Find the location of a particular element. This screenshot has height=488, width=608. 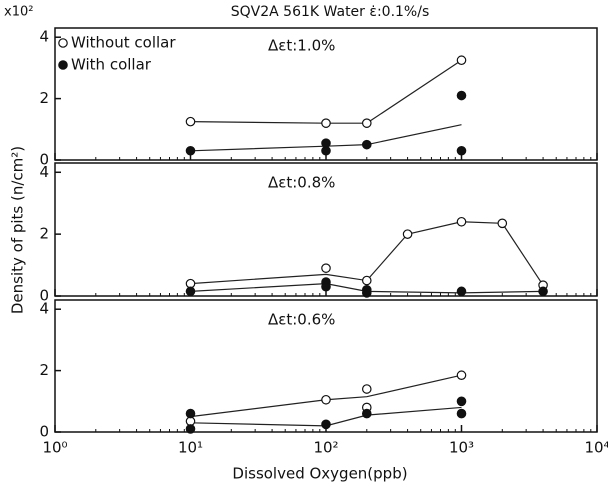

panel-annotation: Δεt:0.6% is located at coordinates (301, 320).